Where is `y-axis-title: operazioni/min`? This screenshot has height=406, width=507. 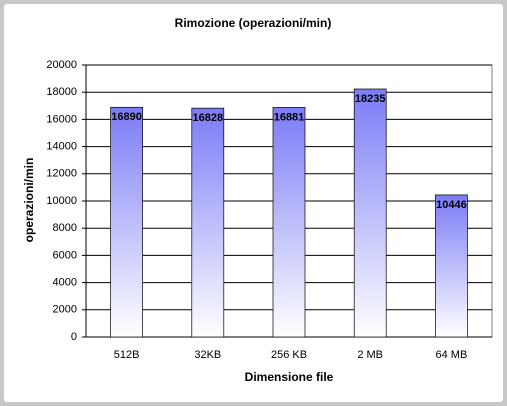 y-axis-title: operazioni/min is located at coordinates (29, 200).